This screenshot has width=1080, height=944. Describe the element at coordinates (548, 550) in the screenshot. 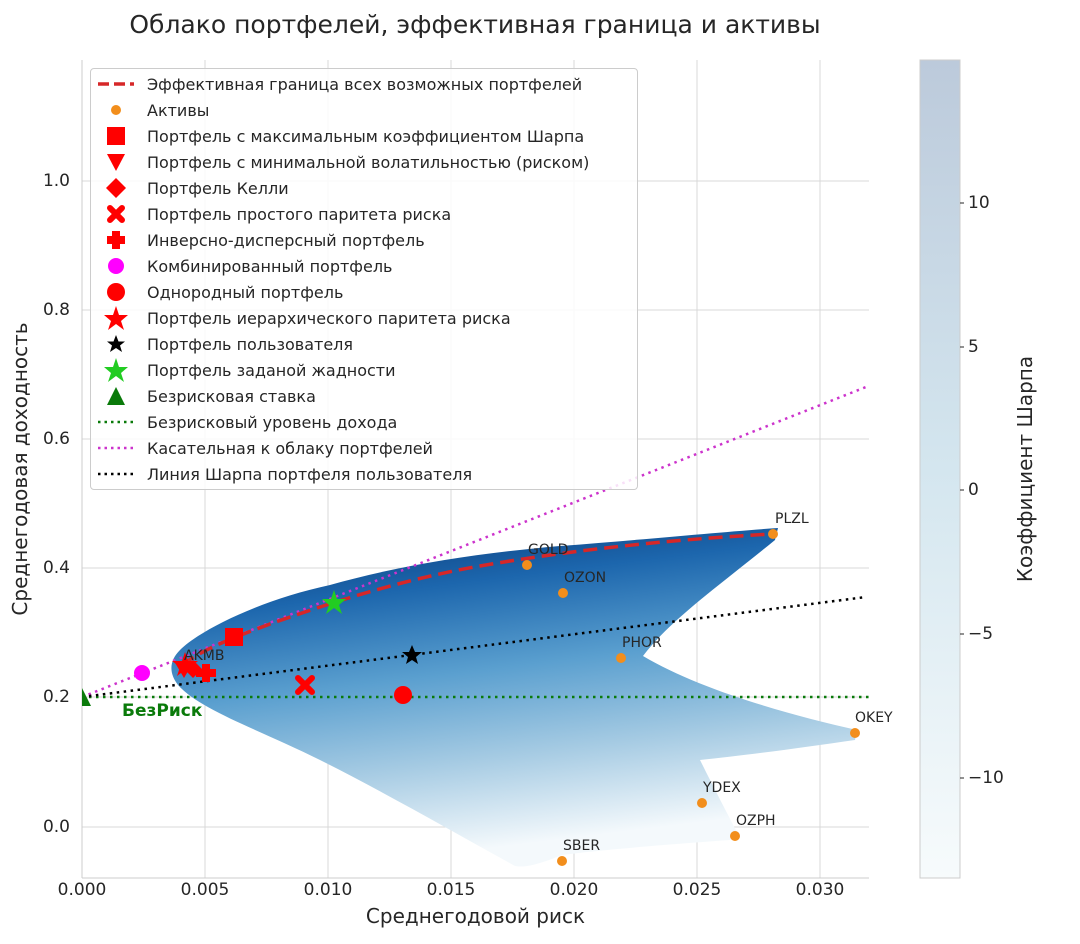

I see `asset-label-gold: GOLD` at that location.